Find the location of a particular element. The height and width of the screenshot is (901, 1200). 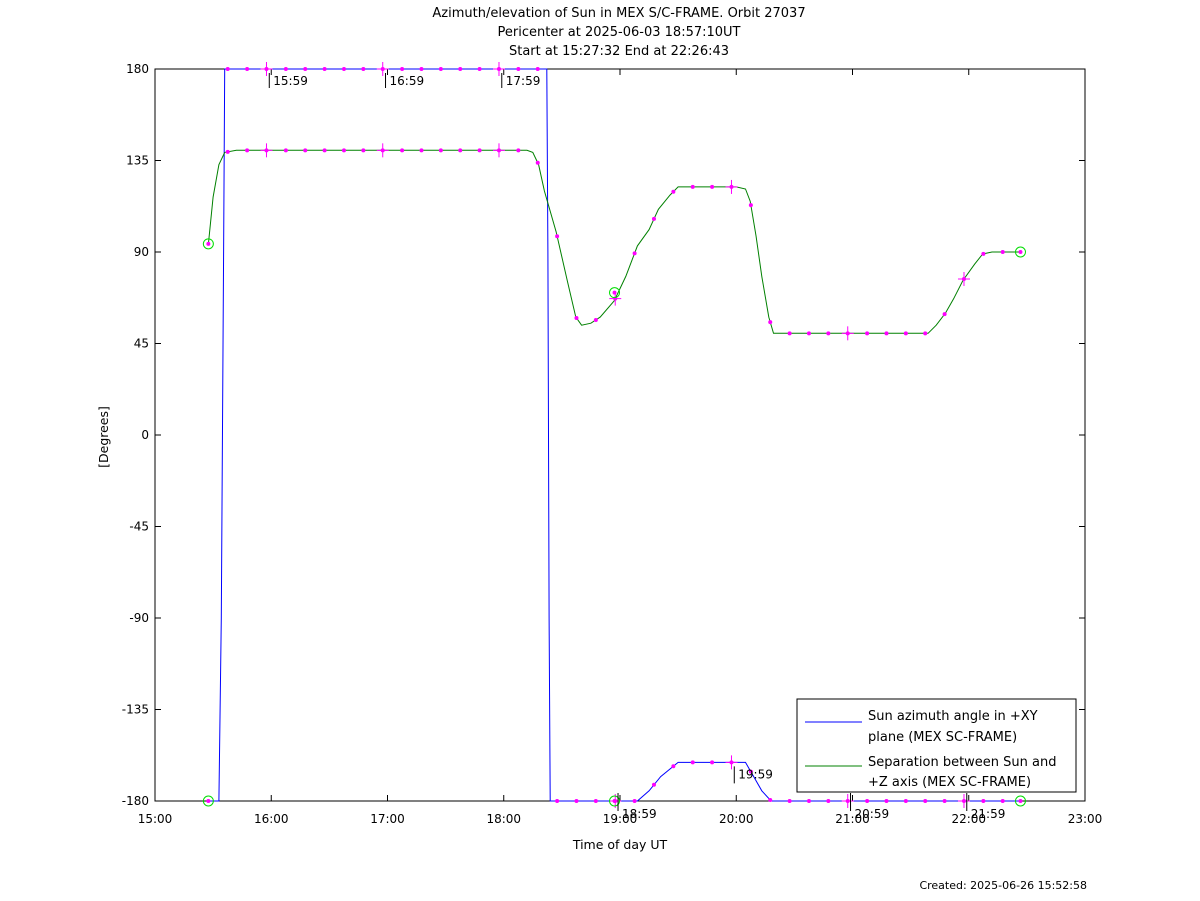

x-tick-label: 15:00 is located at coordinates (155, 819).